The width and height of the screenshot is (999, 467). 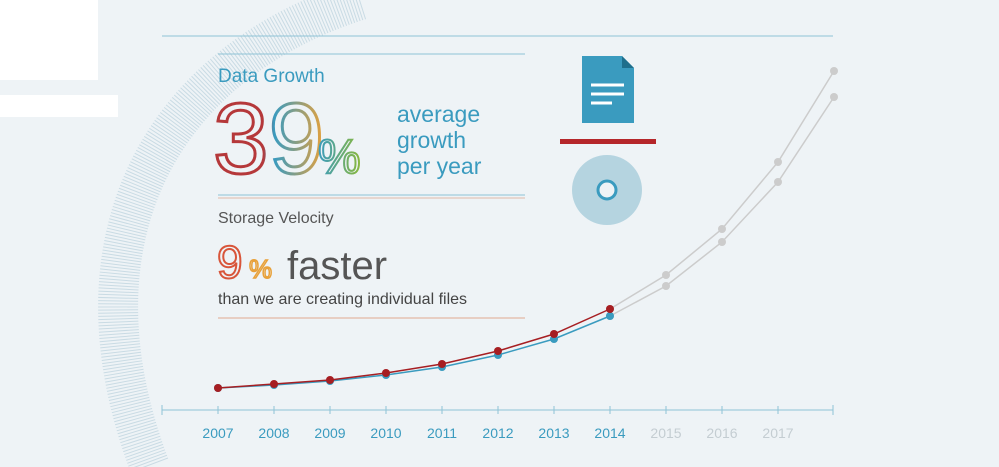 I want to click on section-title: Storage Velocity, so click(x=276, y=218).